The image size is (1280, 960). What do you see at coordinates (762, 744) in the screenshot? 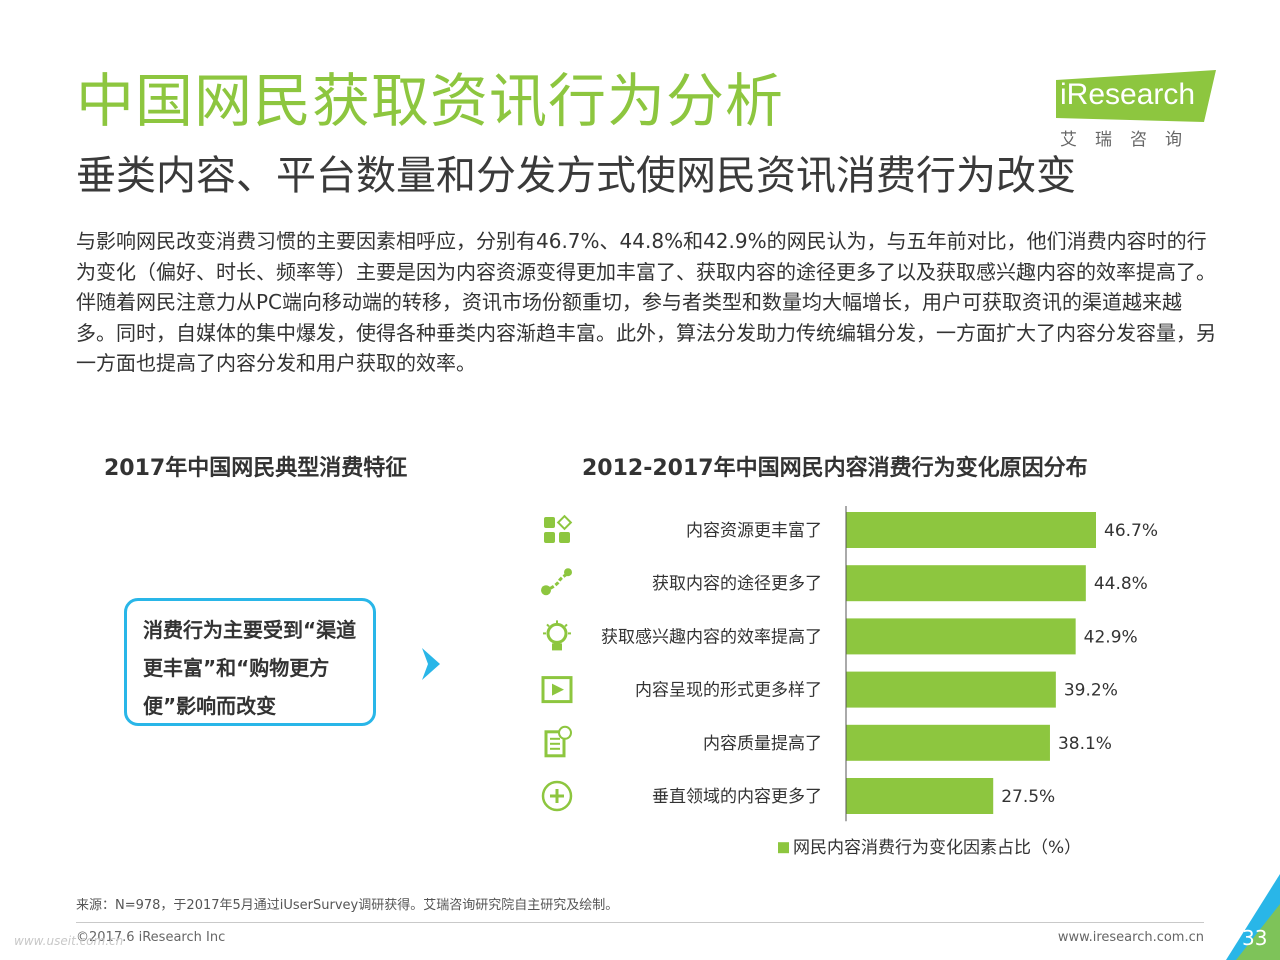
I see `category-label: 内容质量提高了` at bounding box center [762, 744].